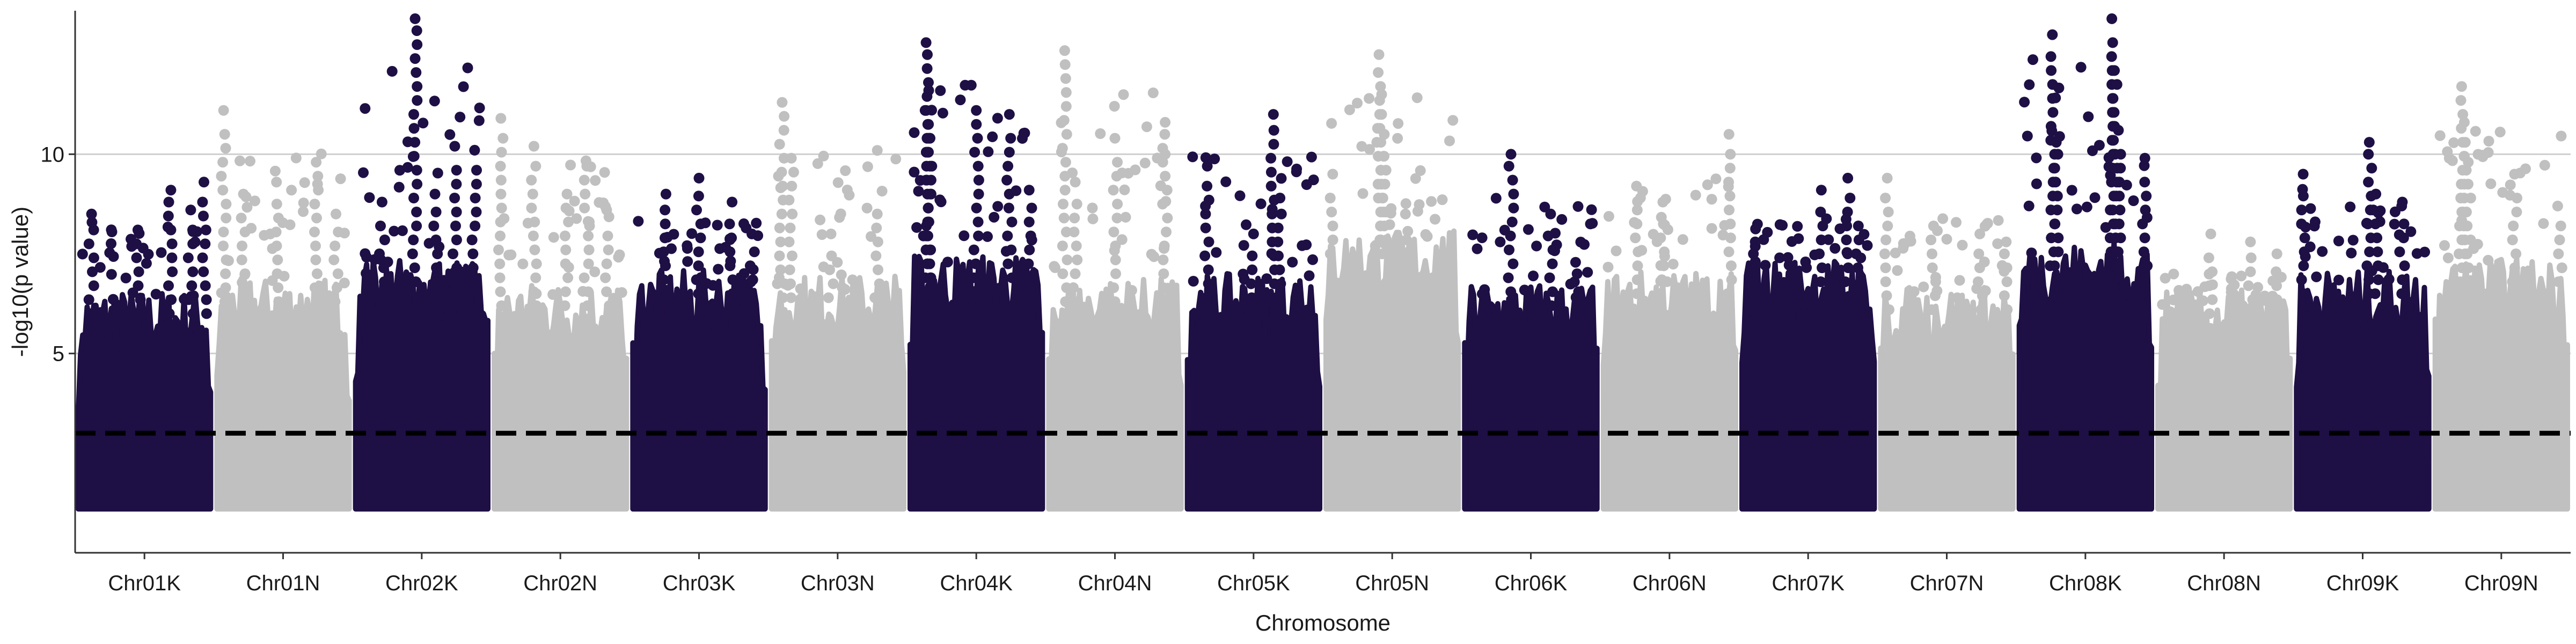 This screenshot has width=2576, height=644. What do you see at coordinates (202, 258) in the screenshot?
I see `peak-column-point-Chr01K` at bounding box center [202, 258].